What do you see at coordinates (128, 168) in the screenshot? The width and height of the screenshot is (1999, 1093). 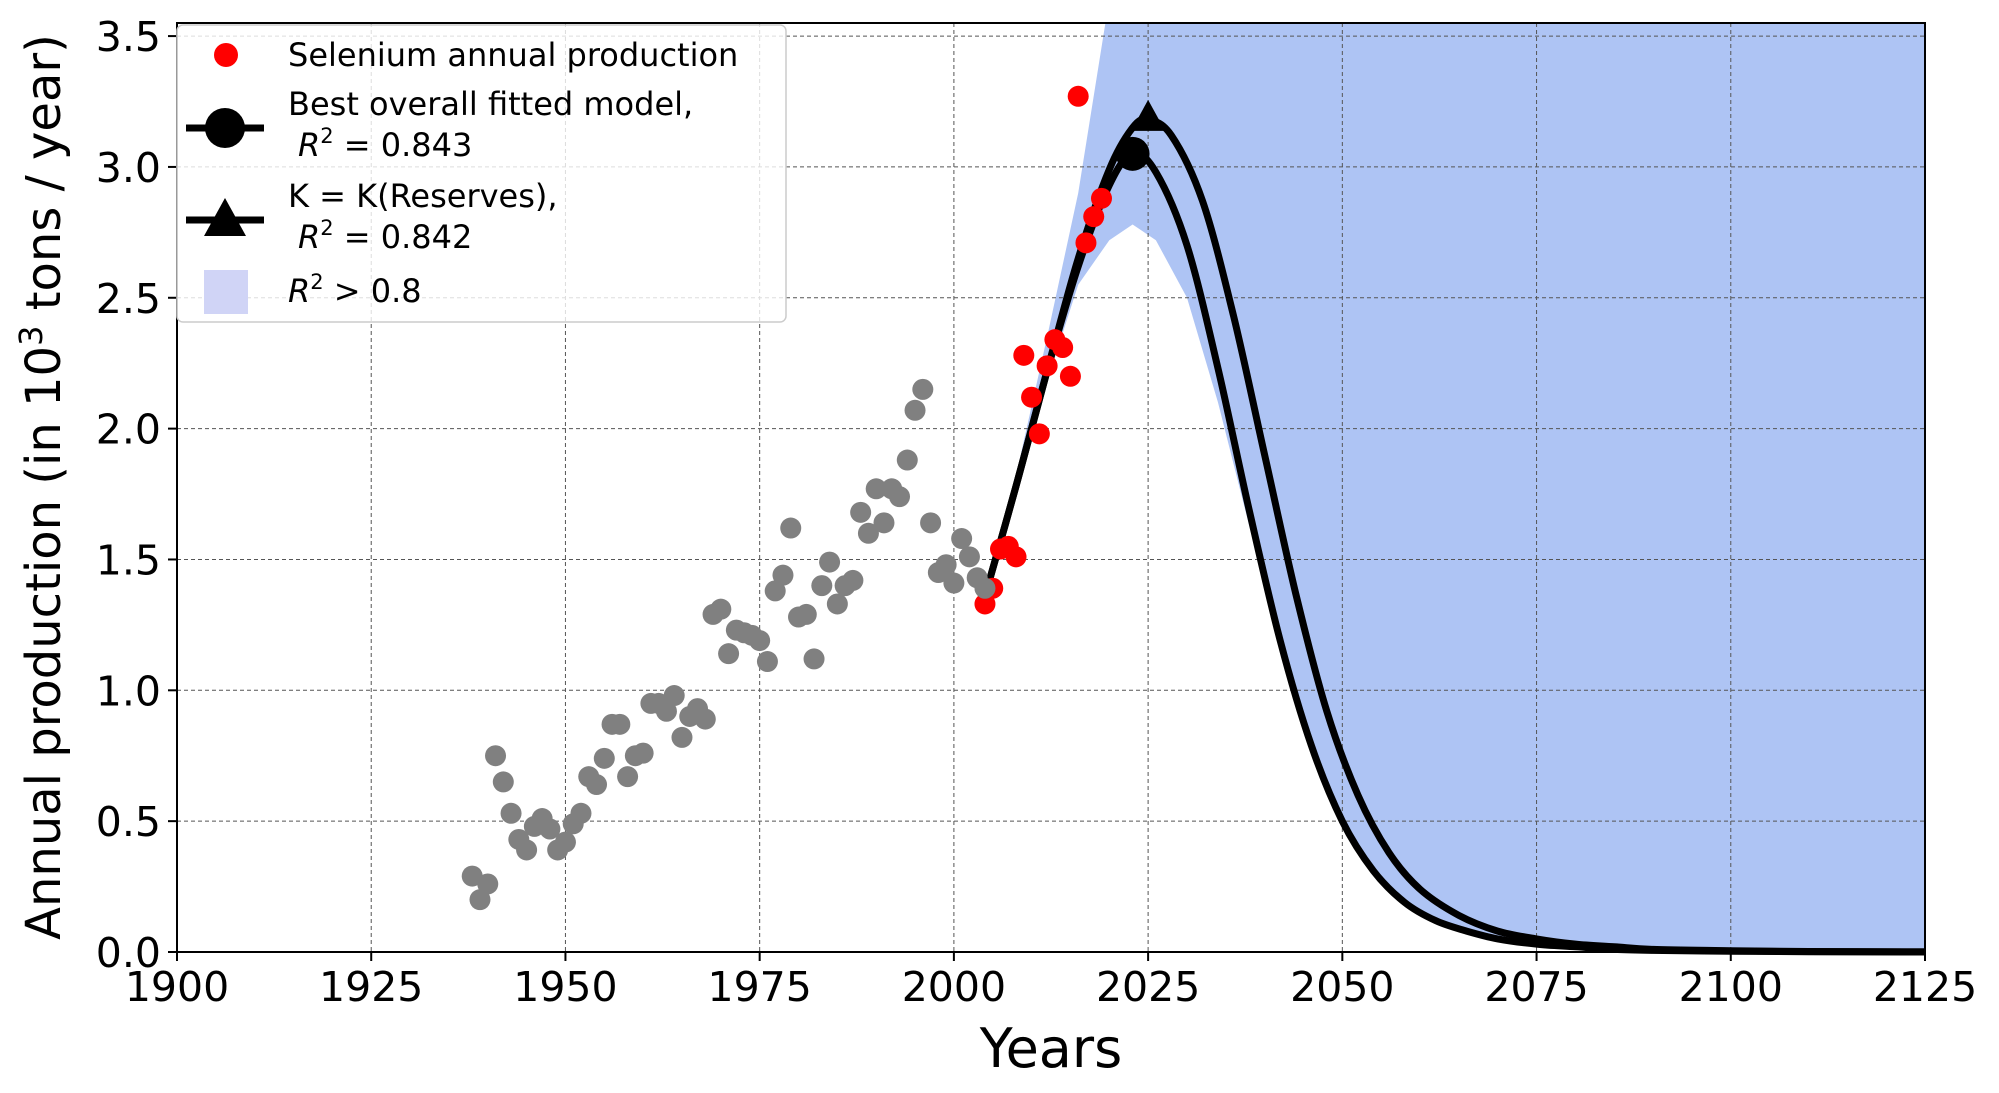 I see `y-tick-label: 3.0` at bounding box center [128, 168].